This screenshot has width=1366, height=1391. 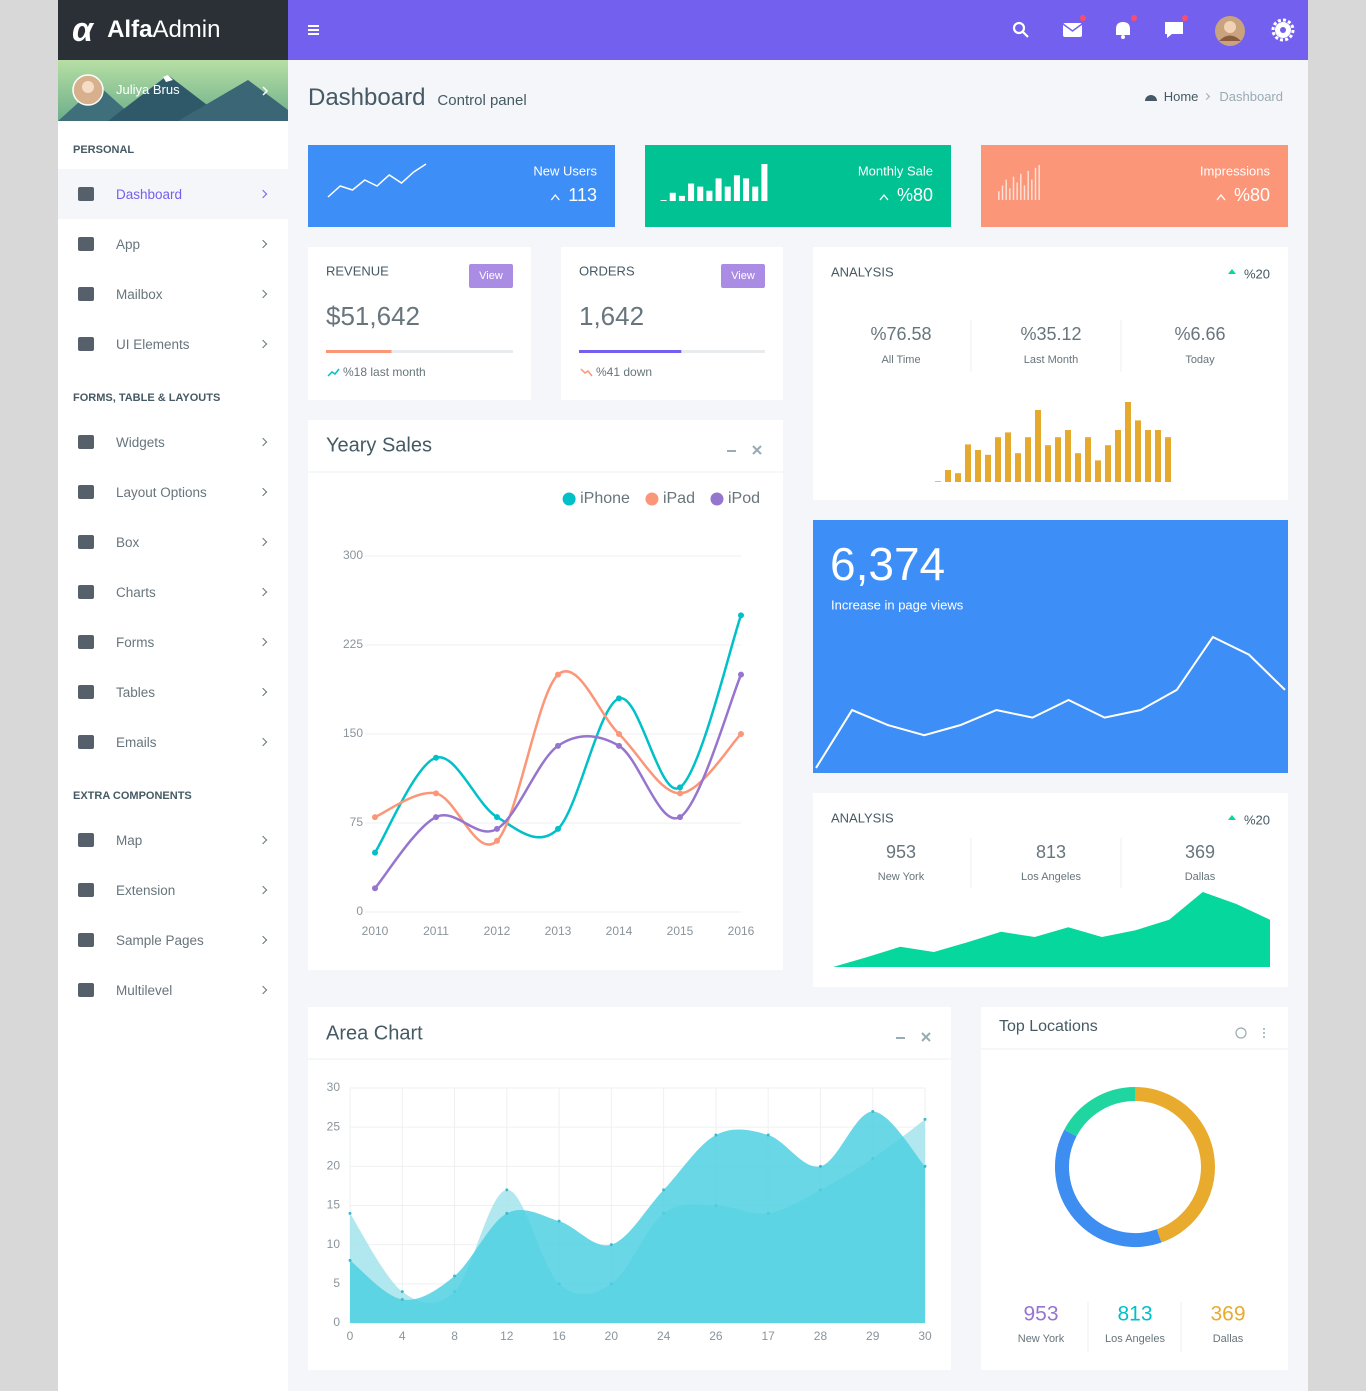 What do you see at coordinates (173, 642) in the screenshot?
I see `nav-item: Forms` at bounding box center [173, 642].